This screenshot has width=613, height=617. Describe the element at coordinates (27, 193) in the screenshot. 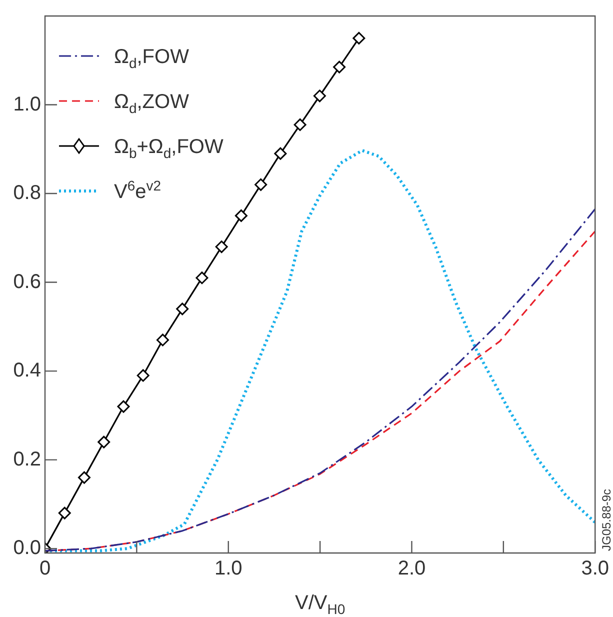

I see `y-tick-label: 0.8` at that location.